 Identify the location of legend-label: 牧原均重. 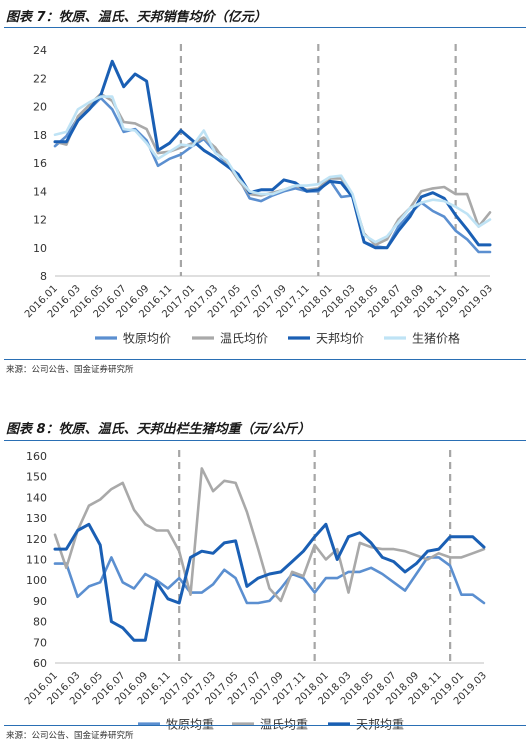
(190, 725).